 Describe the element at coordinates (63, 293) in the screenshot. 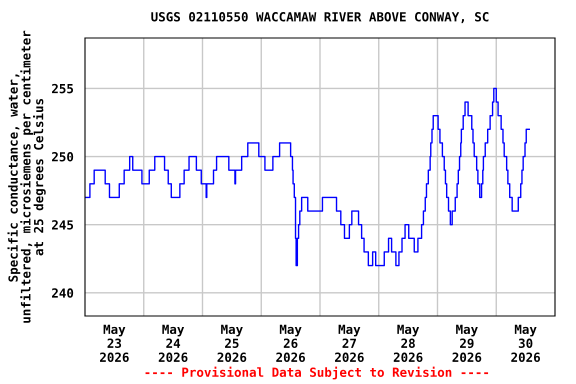

I see `y-tick-label: 240` at that location.